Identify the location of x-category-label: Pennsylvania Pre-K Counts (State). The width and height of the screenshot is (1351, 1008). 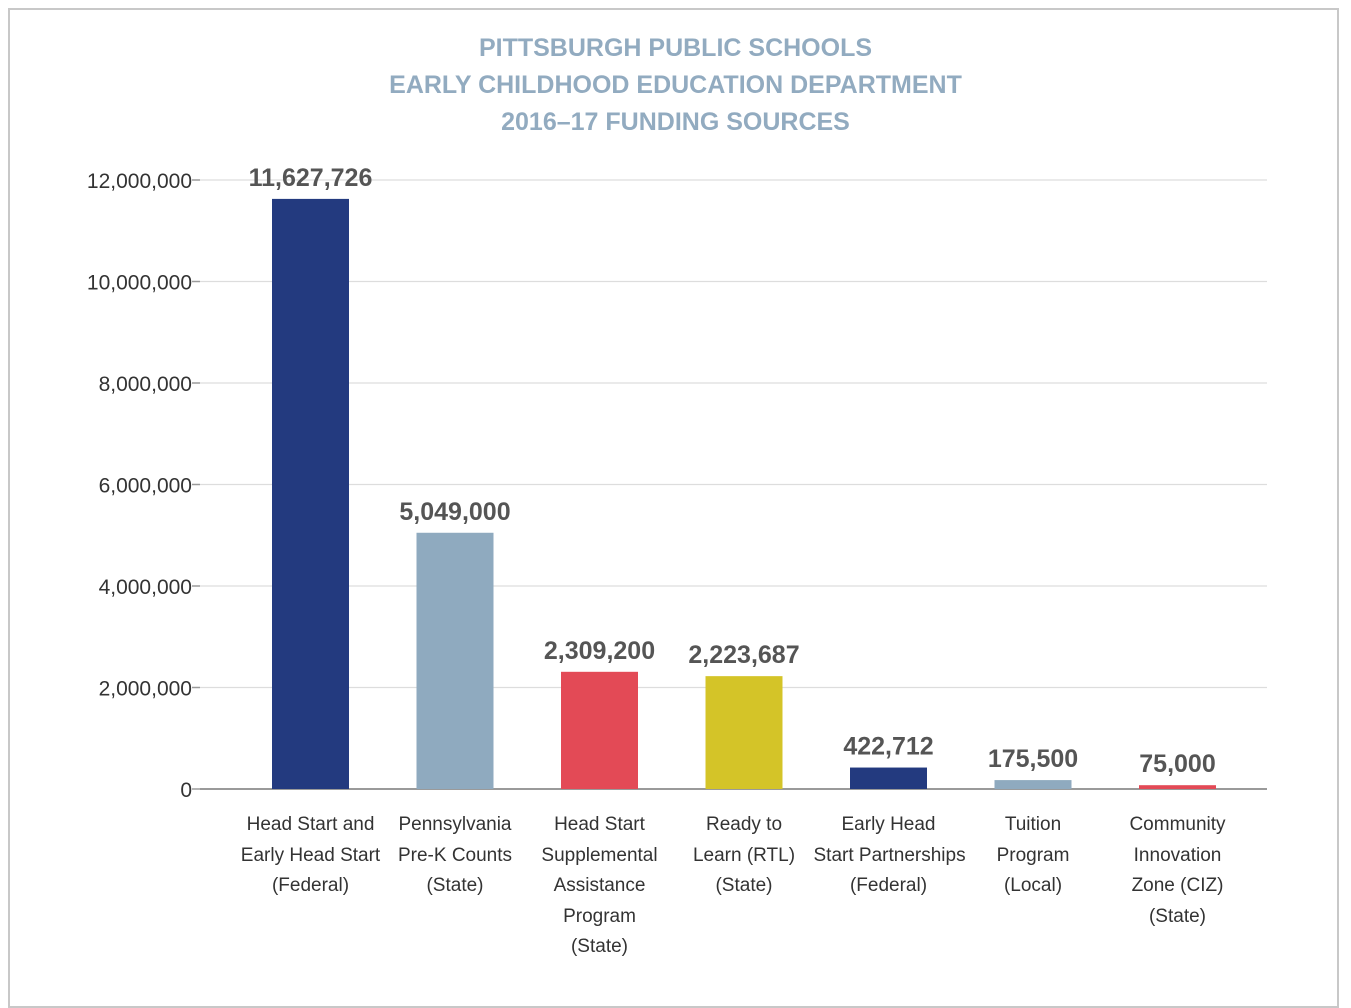
(455, 856).